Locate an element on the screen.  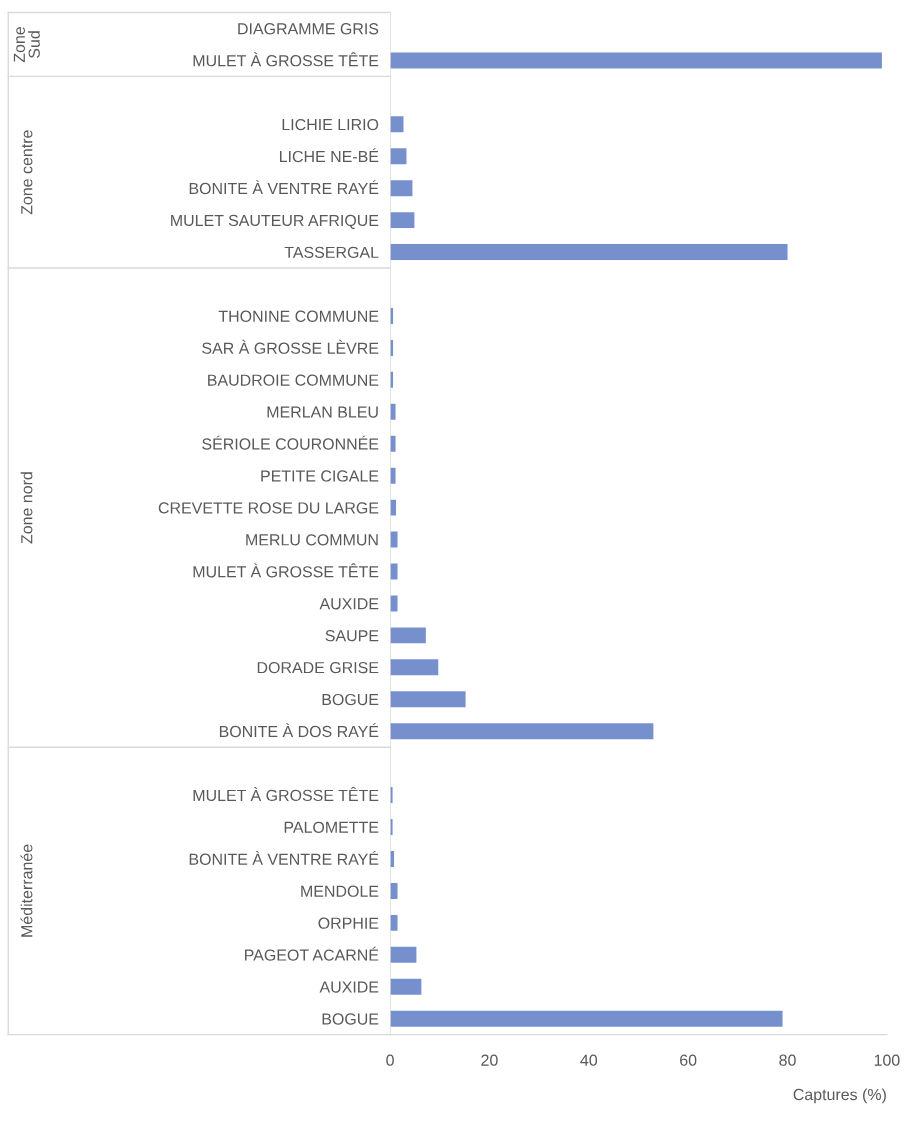
x-tick-label: 40 is located at coordinates (589, 1060).